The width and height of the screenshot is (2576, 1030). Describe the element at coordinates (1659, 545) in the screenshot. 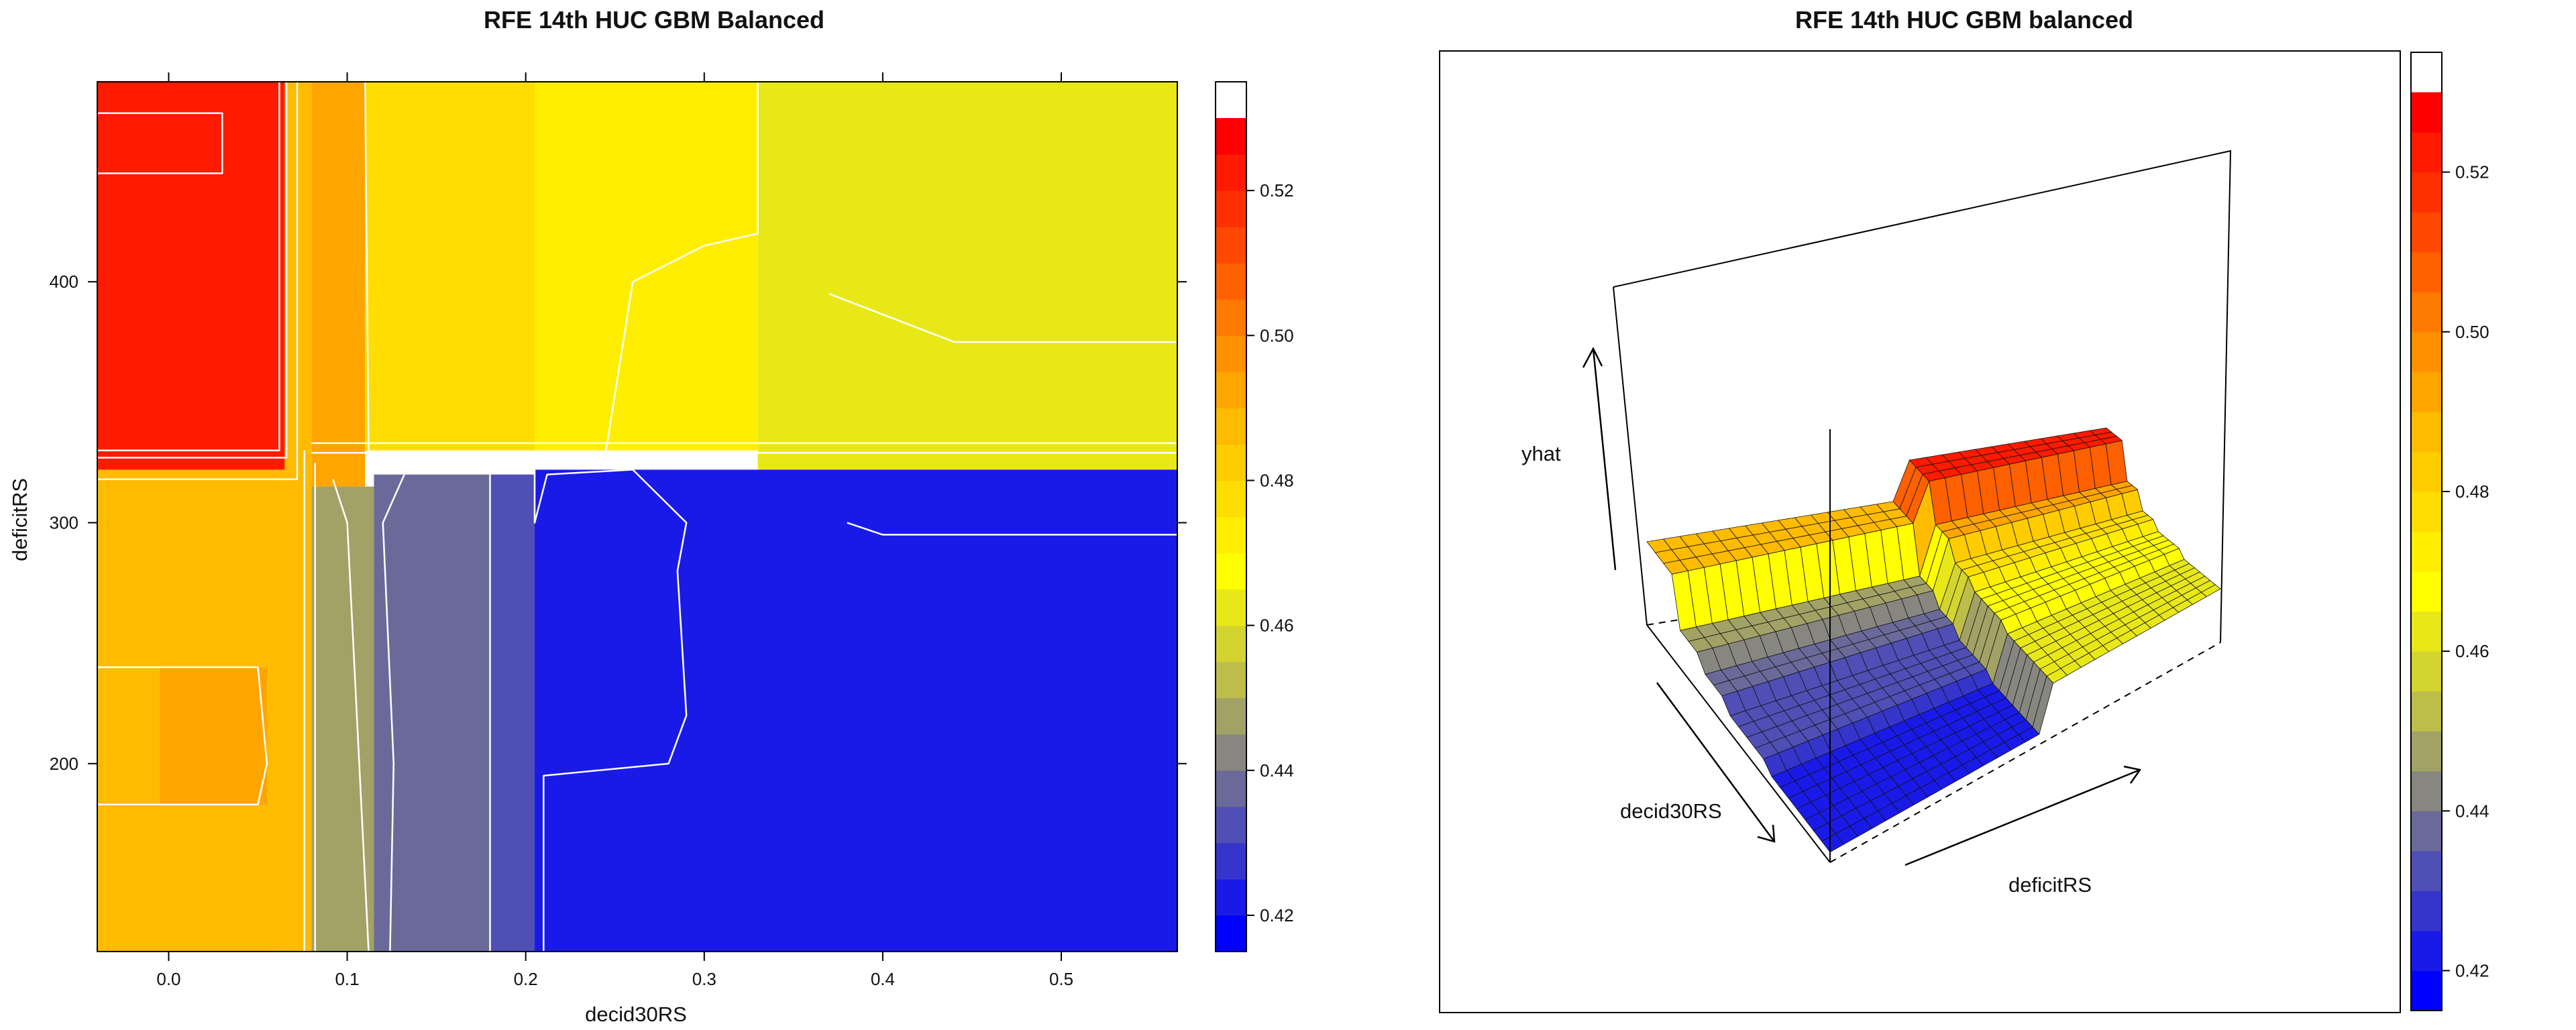

I see `surface-facet` at that location.